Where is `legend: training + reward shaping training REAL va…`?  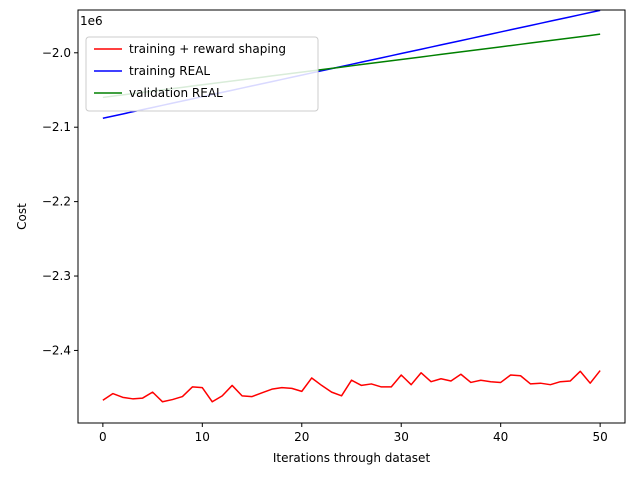
legend: training + reward shaping training REAL va… is located at coordinates (202, 74).